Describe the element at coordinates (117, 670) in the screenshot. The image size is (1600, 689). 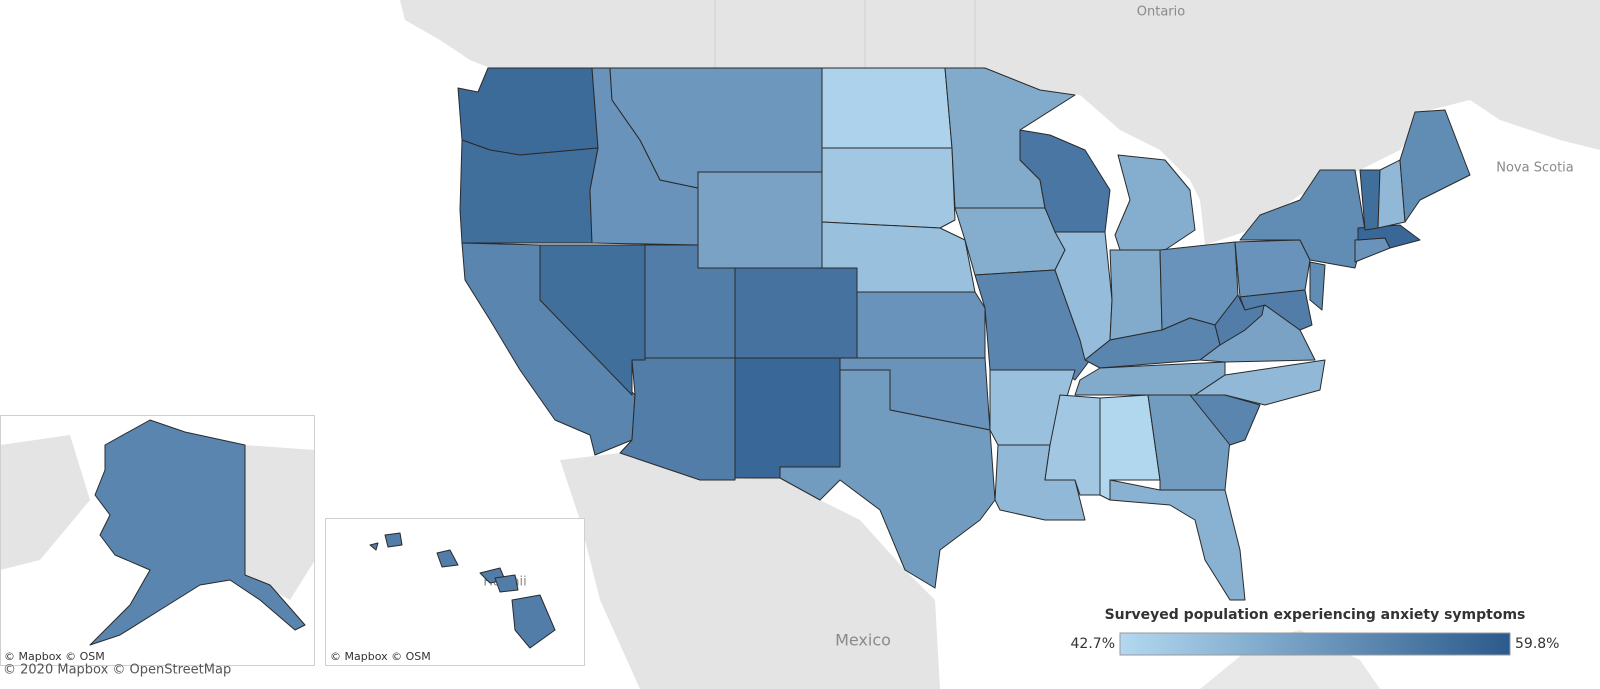
I see `attribution: © 2020 Mapbox © OpenStreetMap` at that location.